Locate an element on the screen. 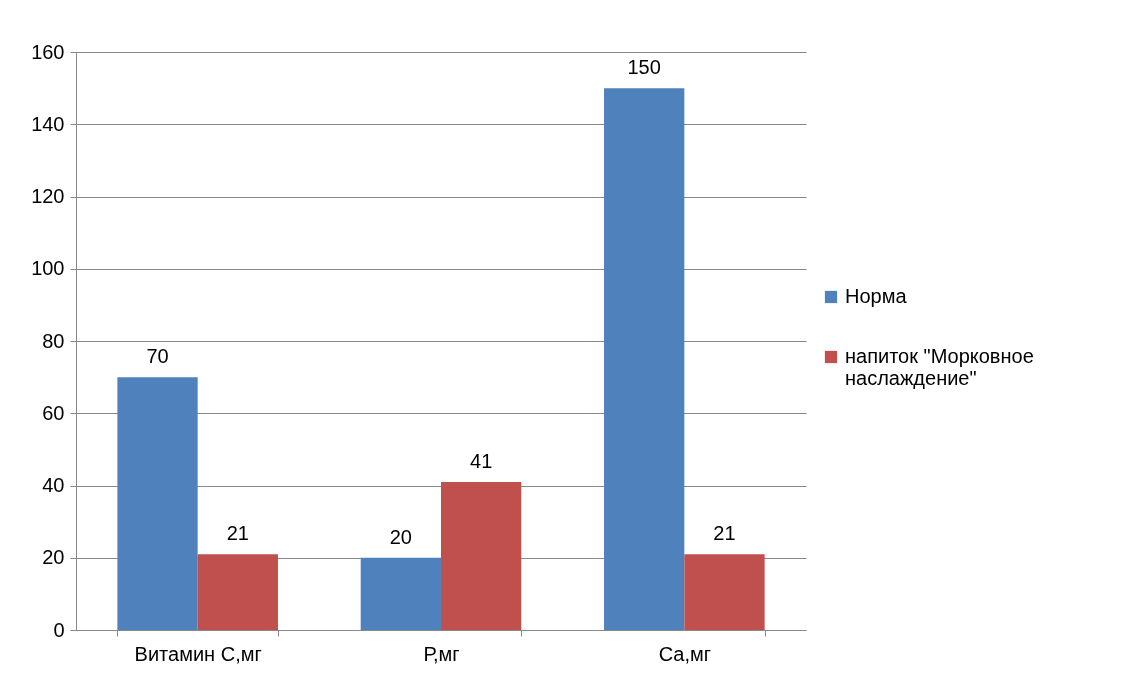  x-tick-label: Са,мг is located at coordinates (685, 653).